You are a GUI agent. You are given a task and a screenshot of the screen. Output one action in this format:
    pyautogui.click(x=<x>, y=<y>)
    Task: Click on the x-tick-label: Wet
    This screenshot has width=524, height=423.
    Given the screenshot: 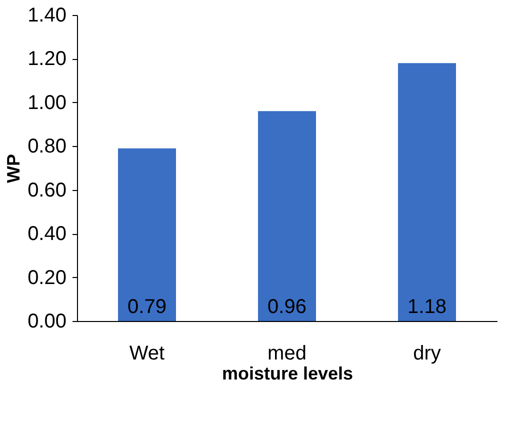 What is the action you would take?
    pyautogui.click(x=147, y=353)
    